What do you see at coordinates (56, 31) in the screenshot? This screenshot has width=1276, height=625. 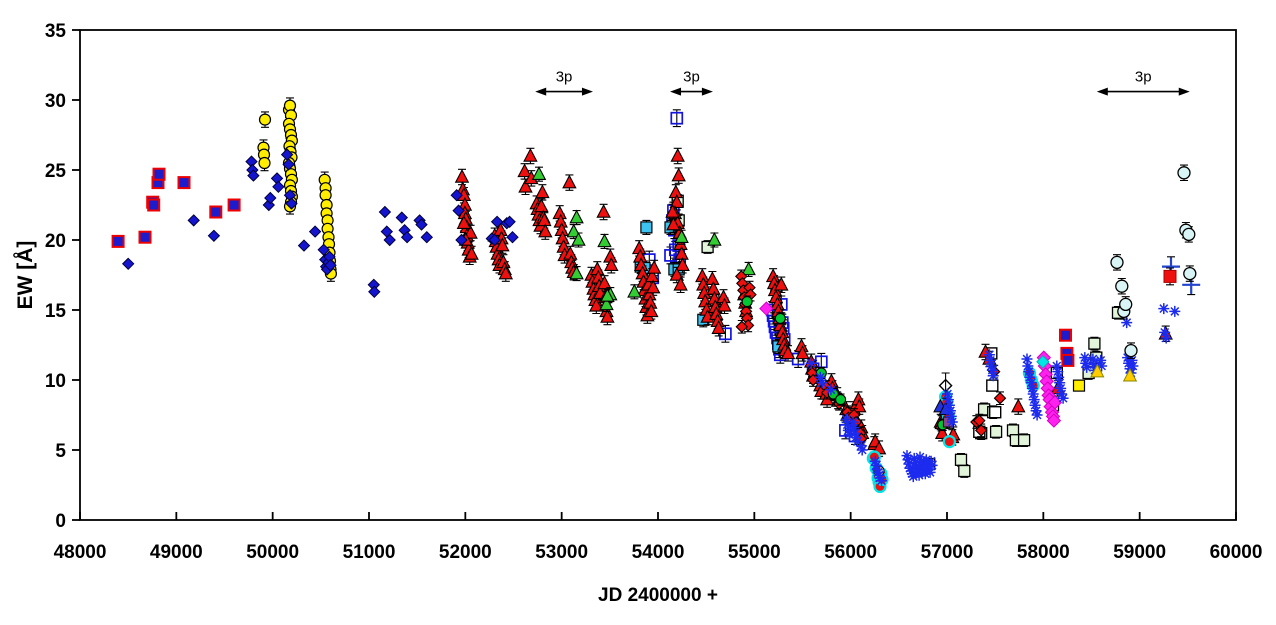 I see `y-tick-label: 35` at bounding box center [56, 31].